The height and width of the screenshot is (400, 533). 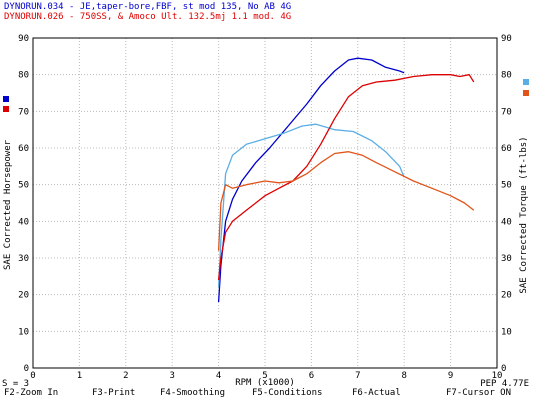 What do you see at coordinates (79, 376) in the screenshot?
I see `x-tick-label: 1` at bounding box center [79, 376].